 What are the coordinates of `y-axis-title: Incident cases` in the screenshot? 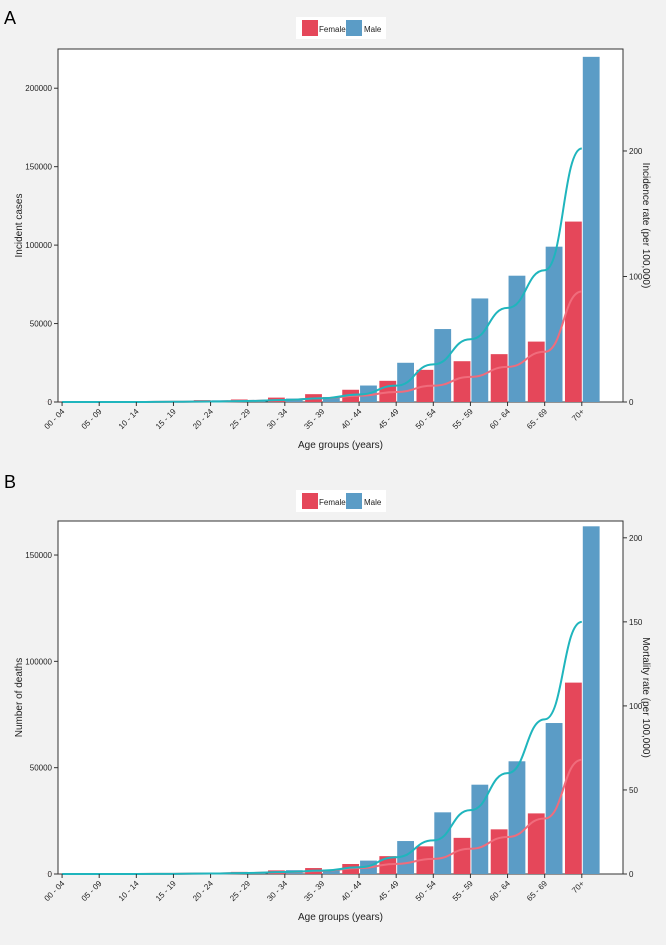 It's located at (19, 226).